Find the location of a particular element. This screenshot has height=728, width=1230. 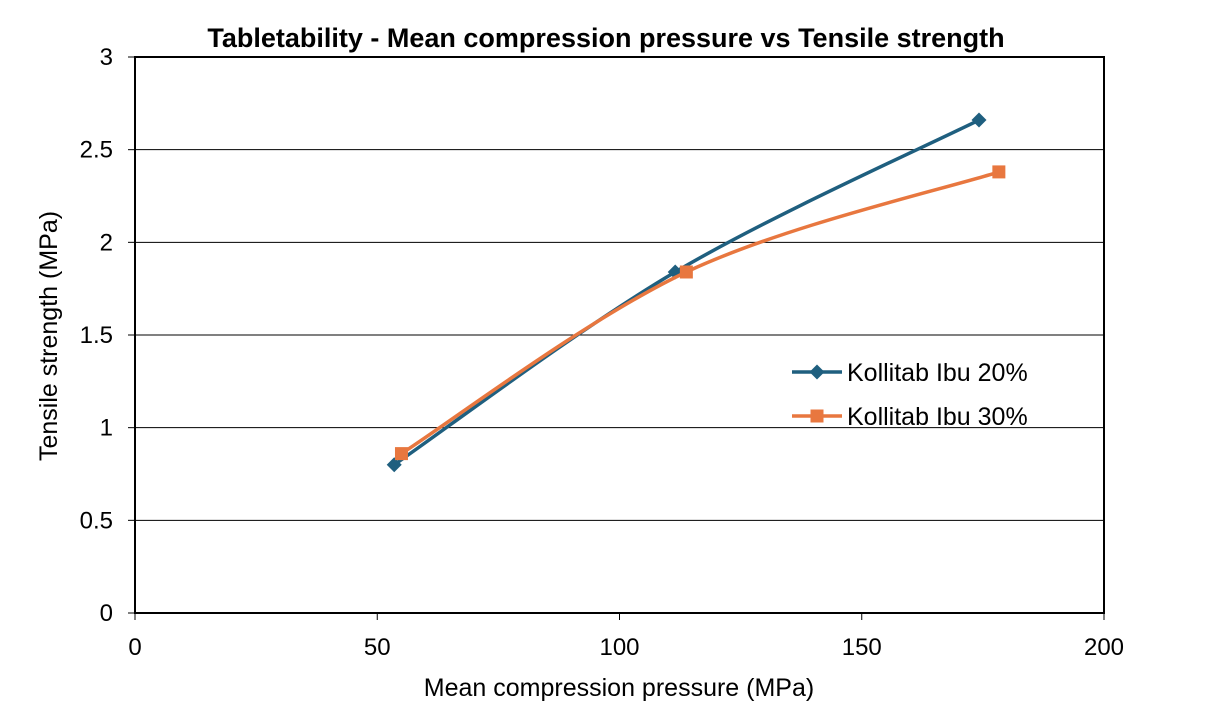

x-tick-label: 0 is located at coordinates (134, 647).